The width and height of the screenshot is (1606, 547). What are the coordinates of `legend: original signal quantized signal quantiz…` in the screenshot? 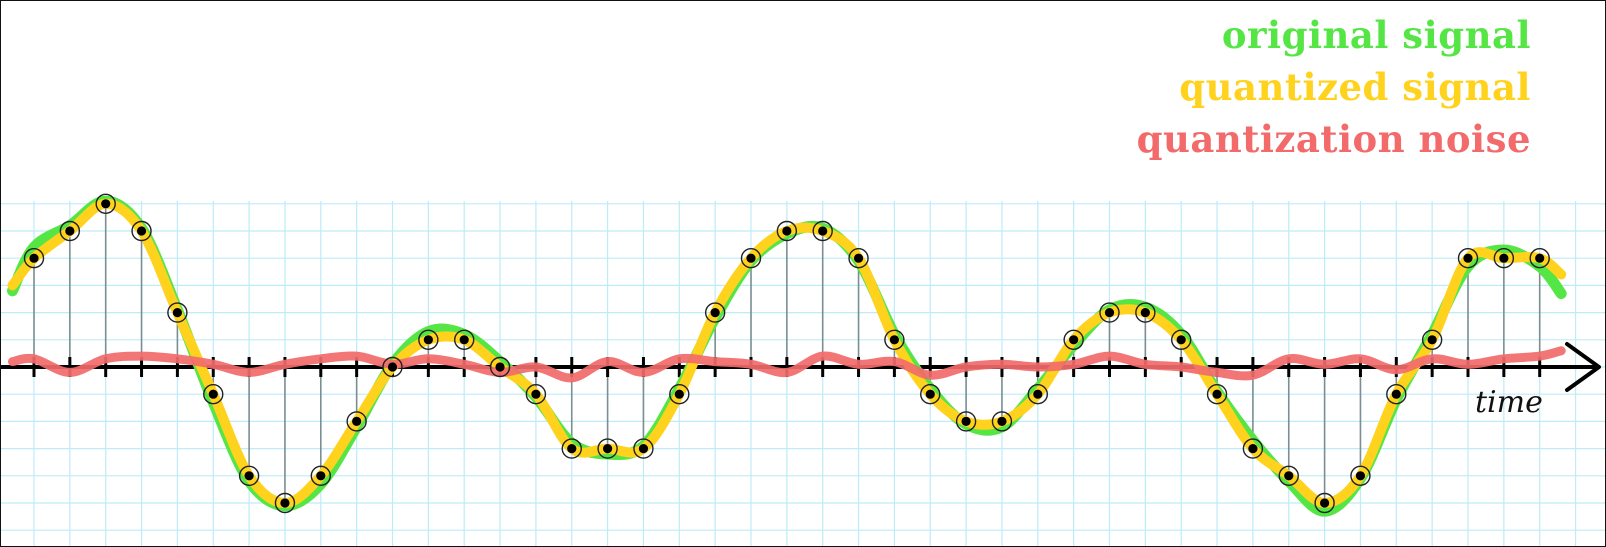 It's located at (1334, 87).